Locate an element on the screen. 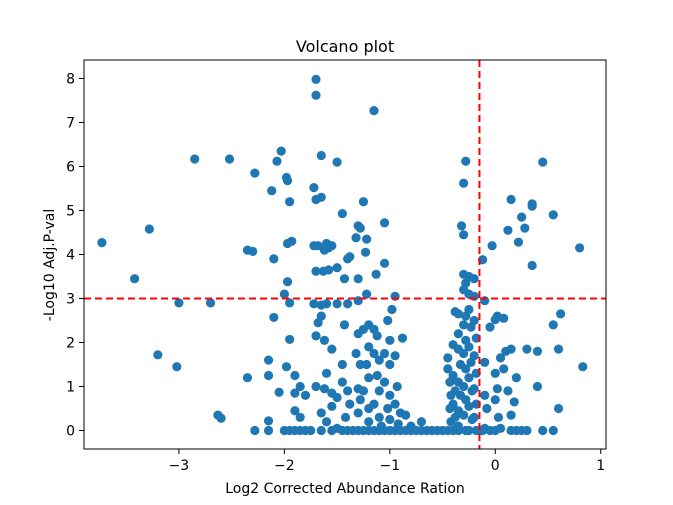  y-tick-label: 7 is located at coordinates (70, 123).